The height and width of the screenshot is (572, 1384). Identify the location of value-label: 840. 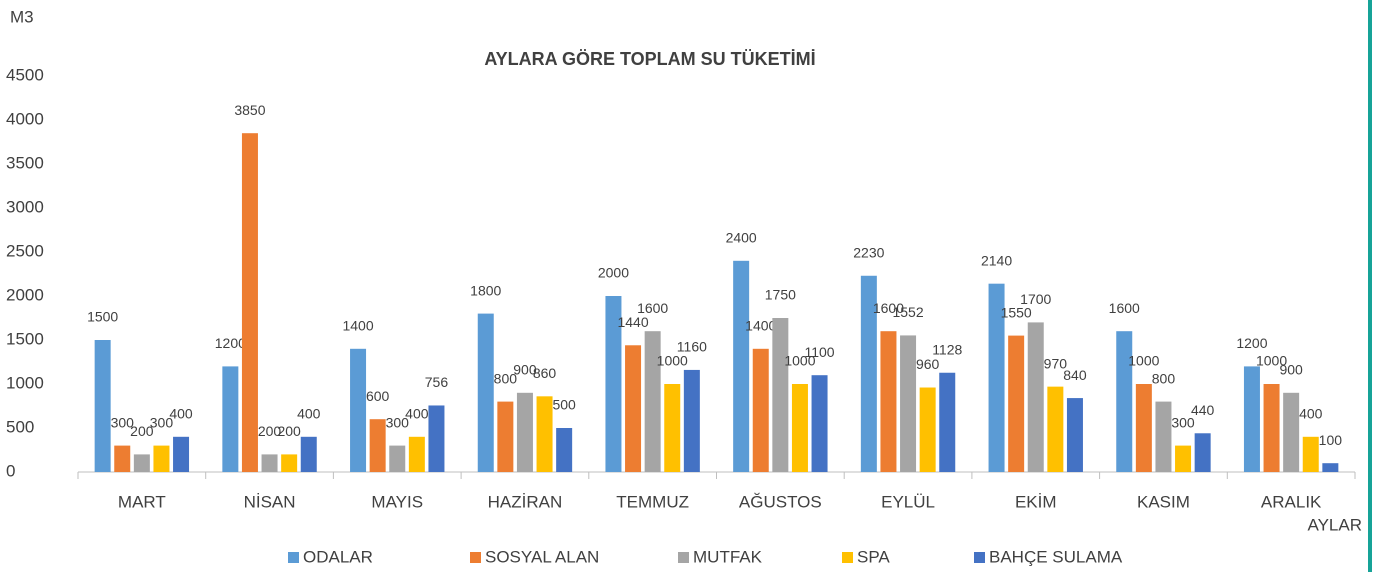
(1075, 375).